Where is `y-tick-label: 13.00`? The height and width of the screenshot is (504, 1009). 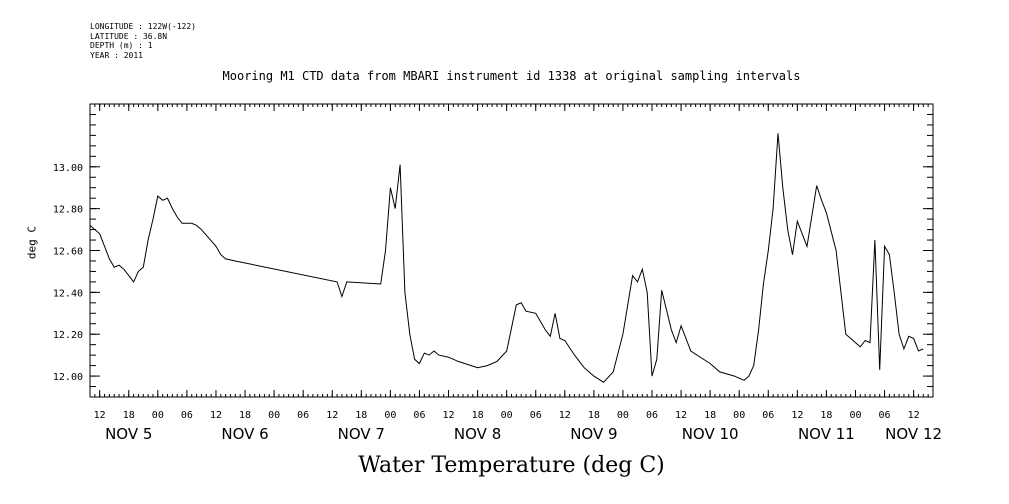 y-tick-label: 13.00 is located at coordinates (68, 168).